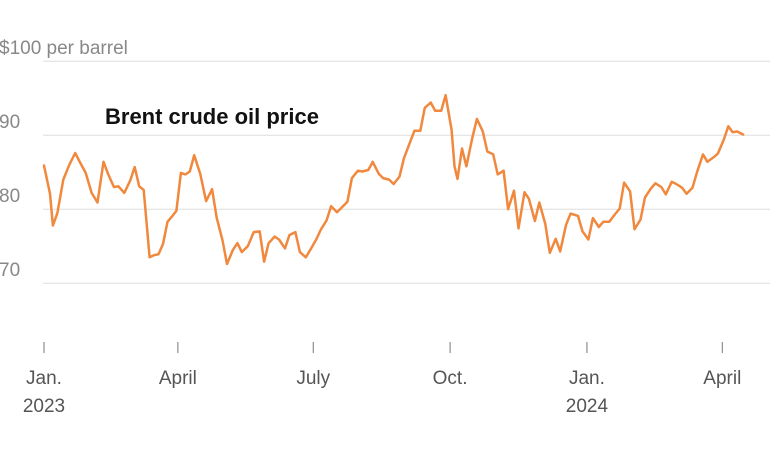  Describe the element at coordinates (178, 378) in the screenshot. I see `x-tick-label-1: April` at that location.